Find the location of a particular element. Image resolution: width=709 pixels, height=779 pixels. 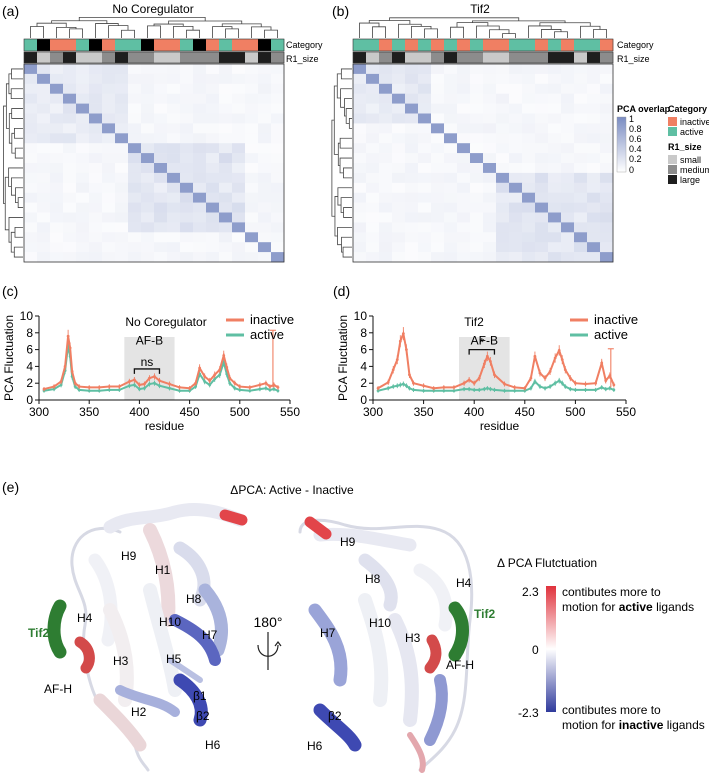

right-label-h6: H6 is located at coordinates (315, 746).